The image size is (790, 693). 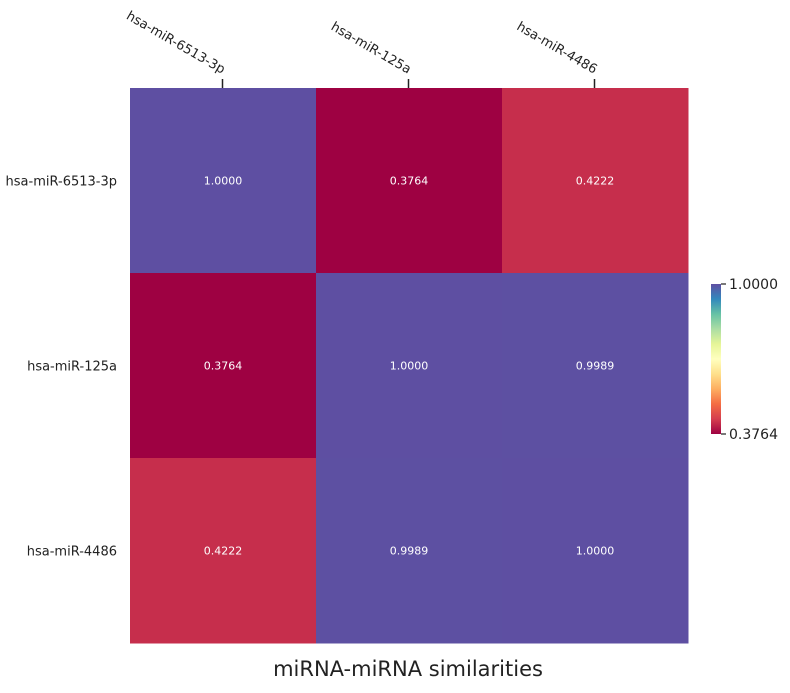 I want to click on colorbar-tick-label-1: 0.3764, so click(x=753, y=435).